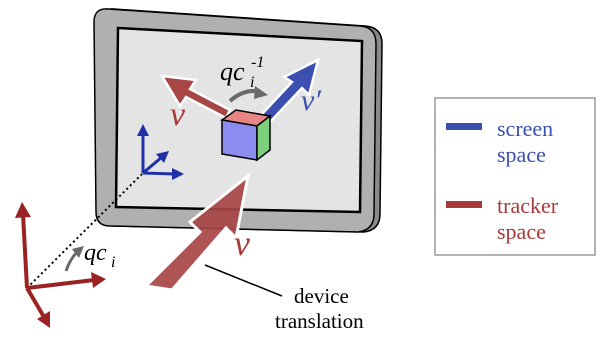 This screenshot has width=603, height=339. What do you see at coordinates (239, 140) in the screenshot?
I see `cube-front-face` at bounding box center [239, 140].